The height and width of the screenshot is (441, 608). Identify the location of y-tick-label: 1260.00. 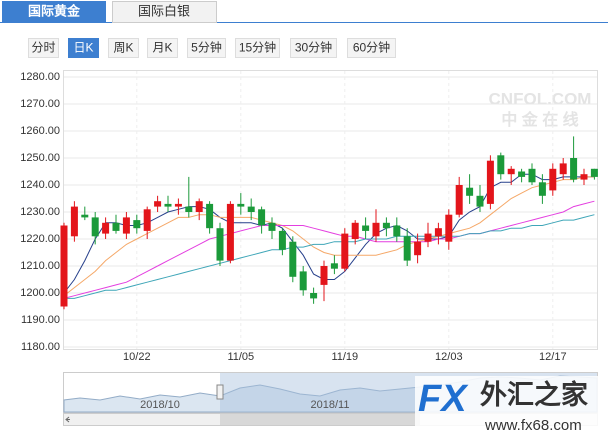
(40, 131).